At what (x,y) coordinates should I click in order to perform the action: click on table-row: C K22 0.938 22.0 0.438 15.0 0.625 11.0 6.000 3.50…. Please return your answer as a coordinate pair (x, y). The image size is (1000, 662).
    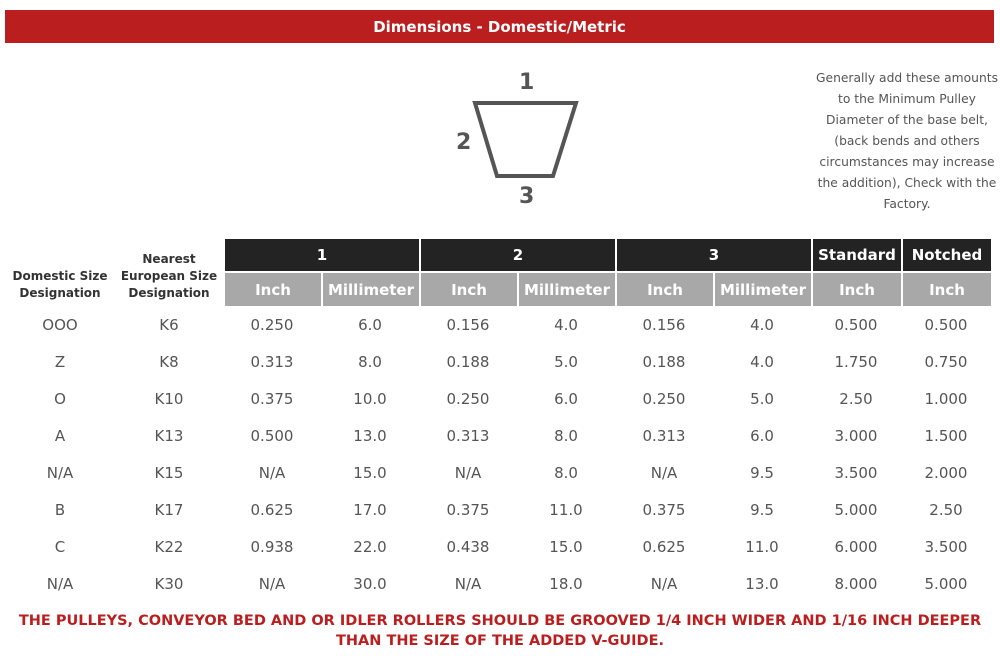
    Looking at the image, I should click on (498, 546).